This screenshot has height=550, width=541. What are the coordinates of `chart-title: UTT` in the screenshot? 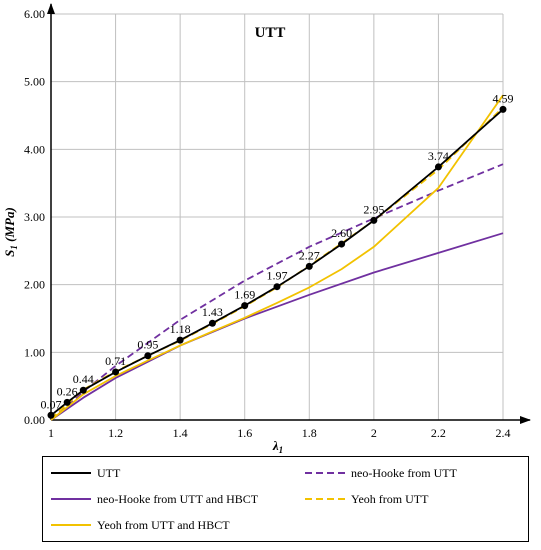 It's located at (270, 33).